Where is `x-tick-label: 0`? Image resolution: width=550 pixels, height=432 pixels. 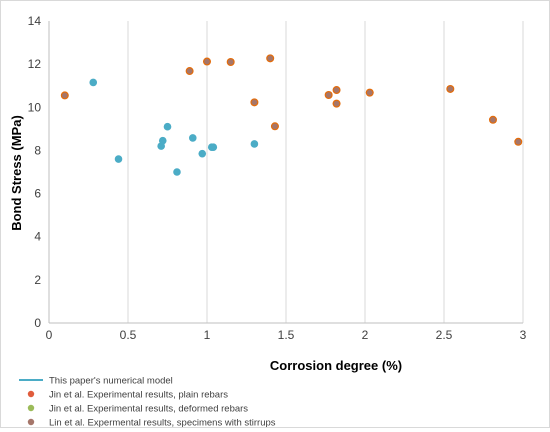
x-tick-label: 0 is located at coordinates (49, 335).